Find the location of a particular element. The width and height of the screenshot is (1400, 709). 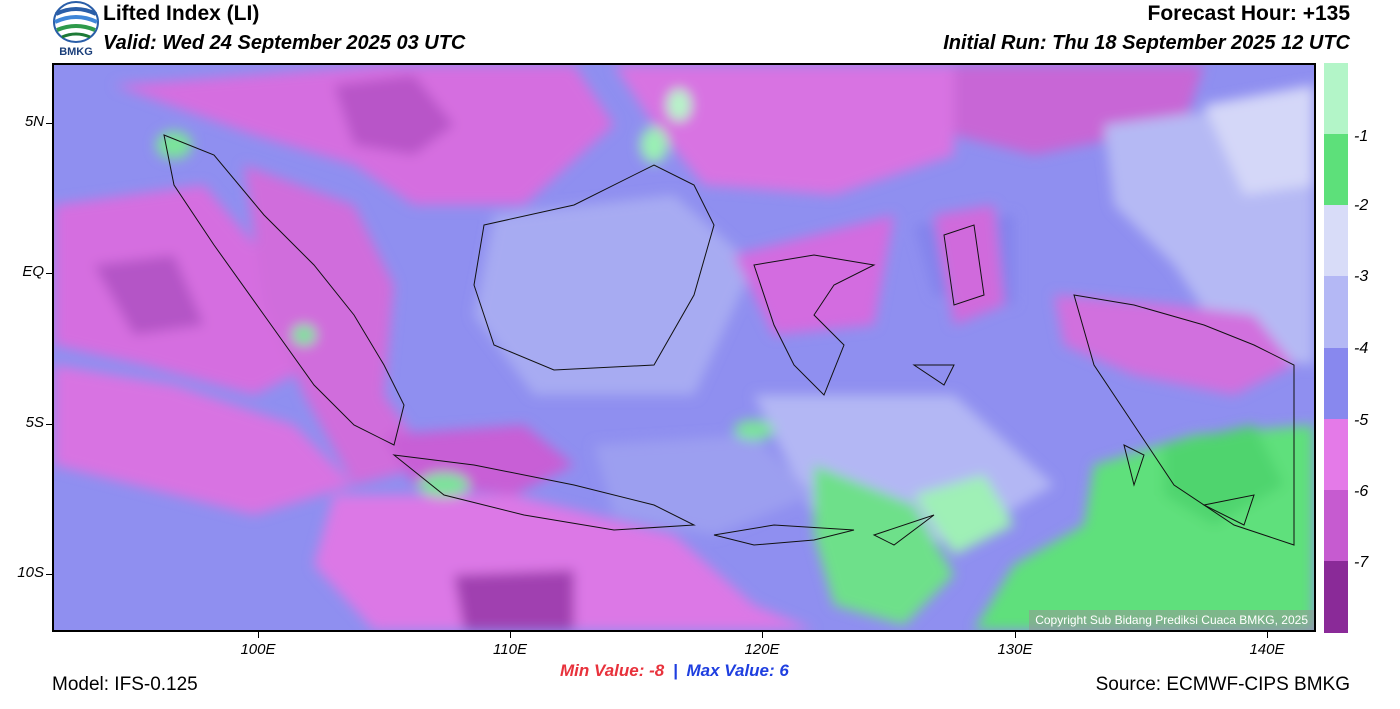

colorbar-label: -7 is located at coordinates (1361, 562).